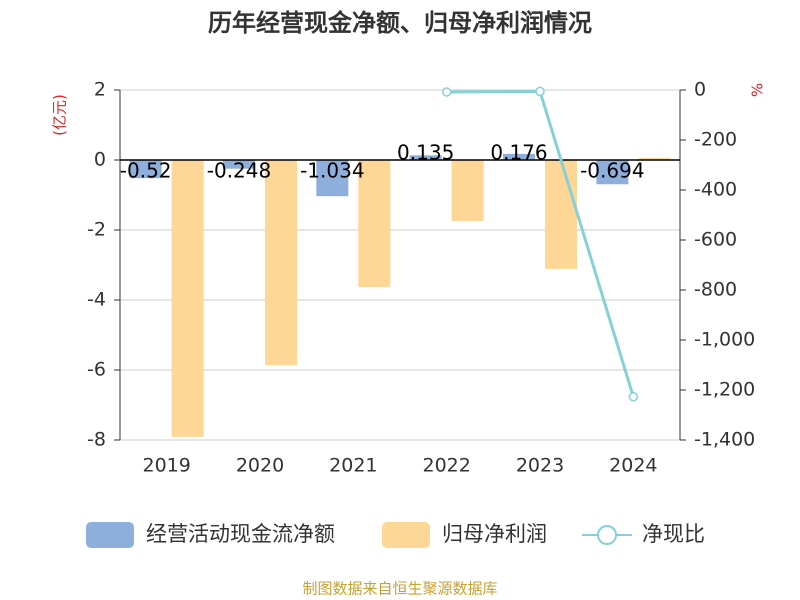 This screenshot has height=600, width=800. Describe the element at coordinates (100, 160) in the screenshot. I see `y-tick-label: 0` at that location.